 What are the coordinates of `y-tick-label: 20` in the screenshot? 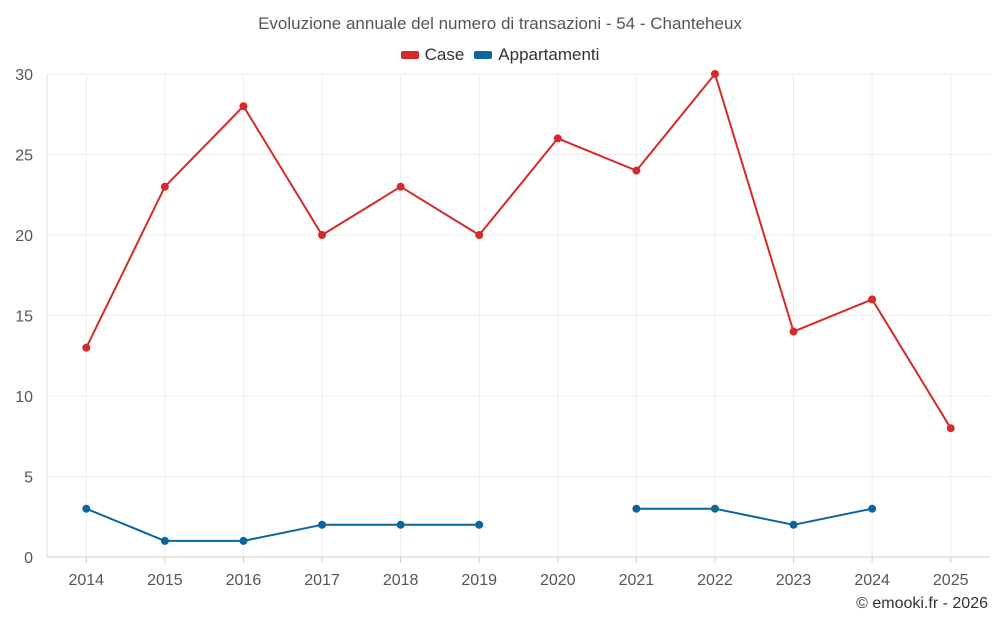 It's located at (24, 236).